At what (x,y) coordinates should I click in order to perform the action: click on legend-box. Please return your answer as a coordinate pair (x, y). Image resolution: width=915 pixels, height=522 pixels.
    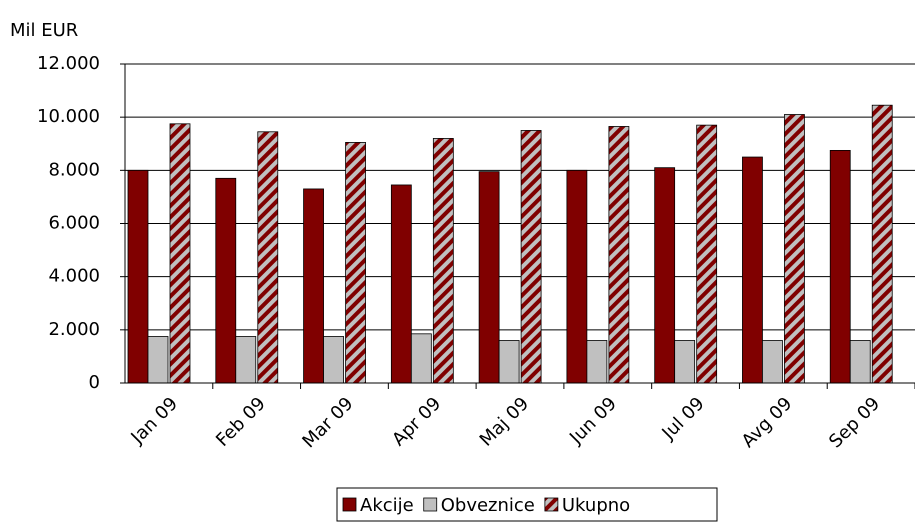
    Looking at the image, I should click on (527, 504).